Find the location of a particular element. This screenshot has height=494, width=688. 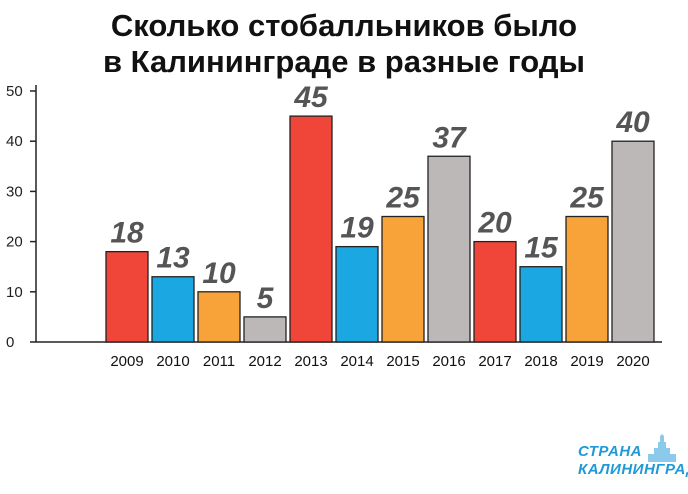

y-tick-label: 30 is located at coordinates (14, 191).